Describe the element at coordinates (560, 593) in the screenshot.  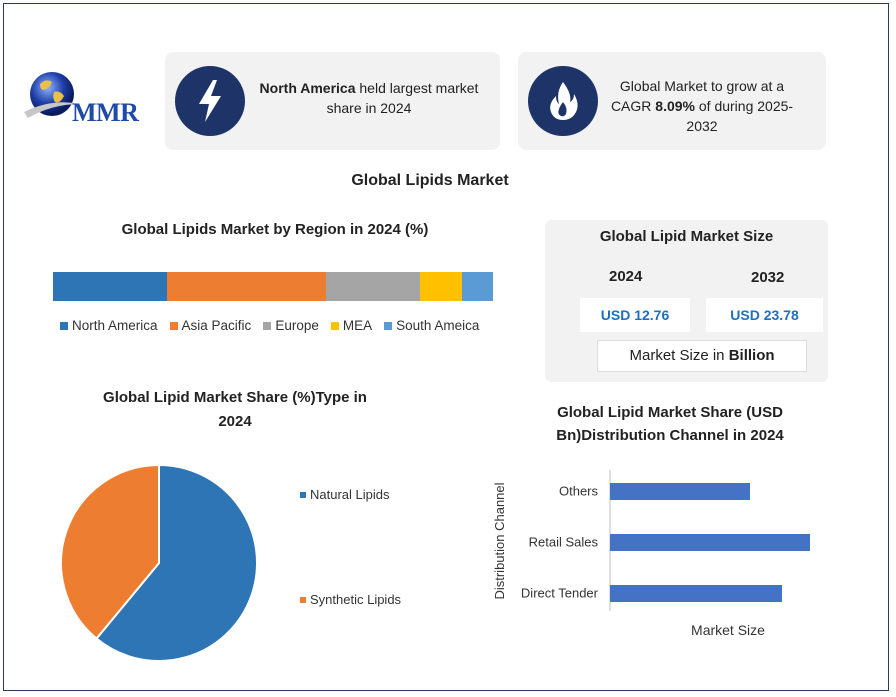
I see `category-label: Direct Tender` at that location.